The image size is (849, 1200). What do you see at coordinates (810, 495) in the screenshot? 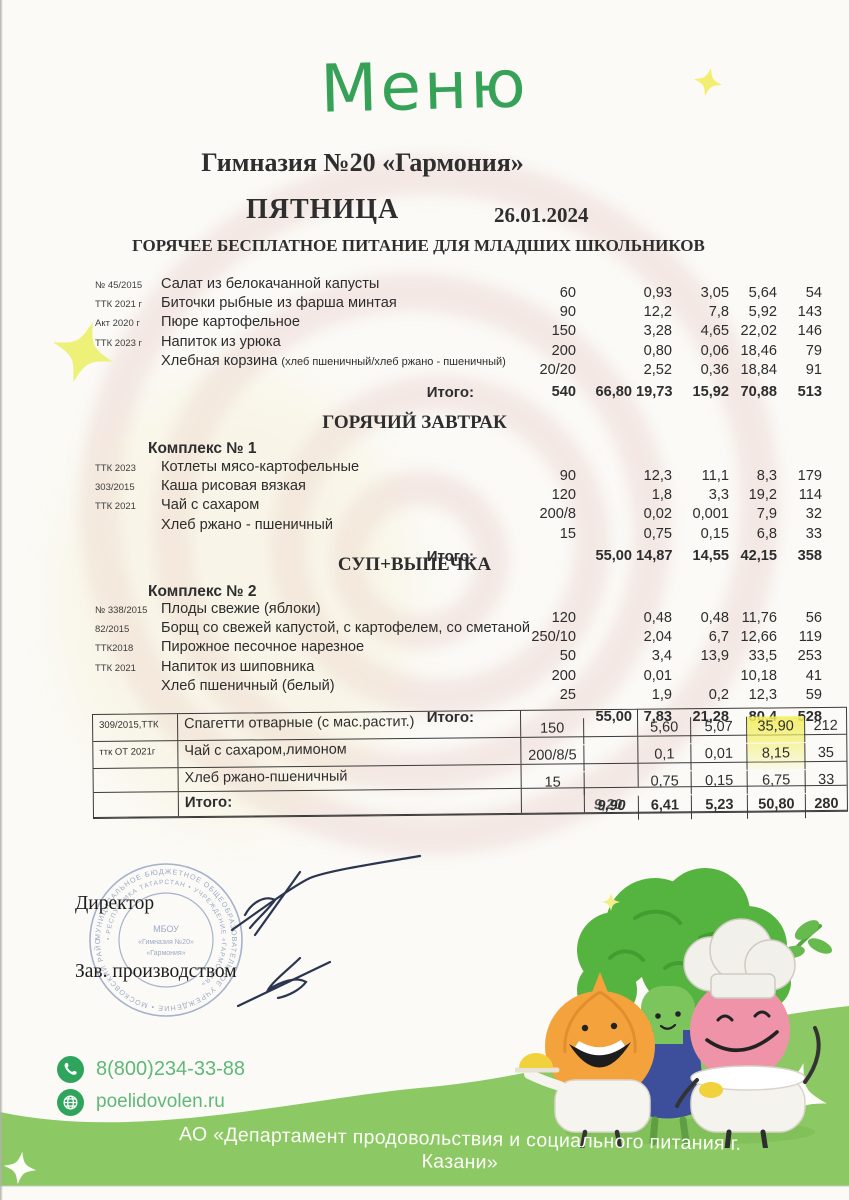
I see `kcal-value: 114` at bounding box center [810, 495].